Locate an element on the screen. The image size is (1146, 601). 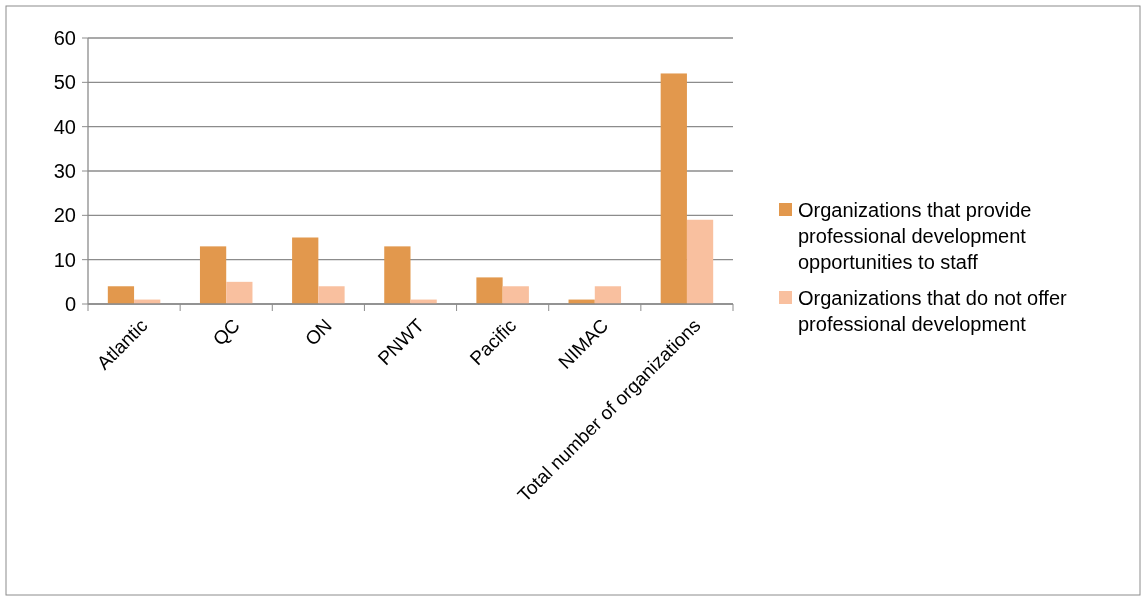
y-tick-label: 60 is located at coordinates (64, 38).